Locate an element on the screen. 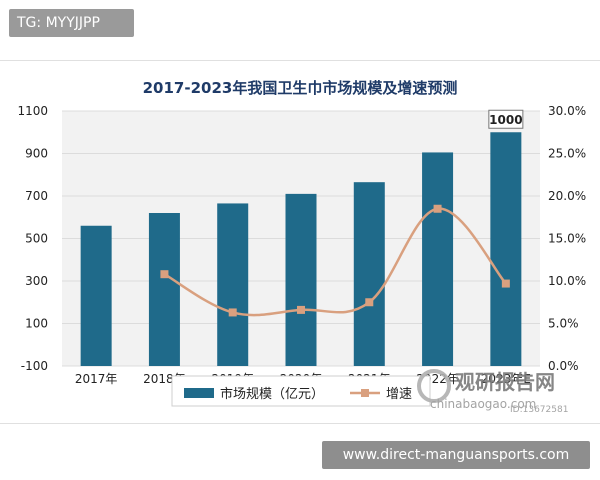  annotation-box is located at coordinates (506, 119).